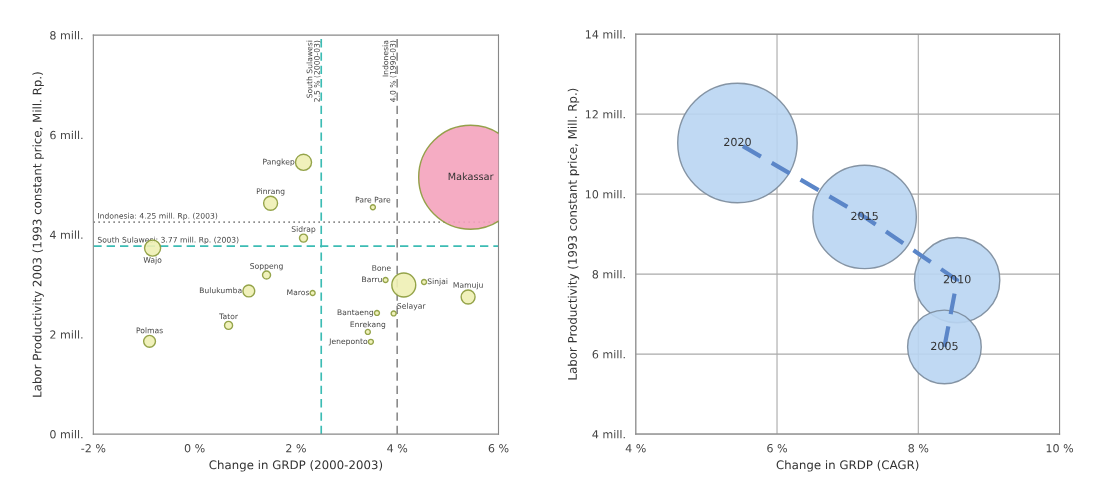 Image resolution: width=1098 pixels, height=495 pixels. Describe the element at coordinates (847, 466) in the screenshot. I see `x-axis-title: Change in GRDP (CAGR)` at that location.